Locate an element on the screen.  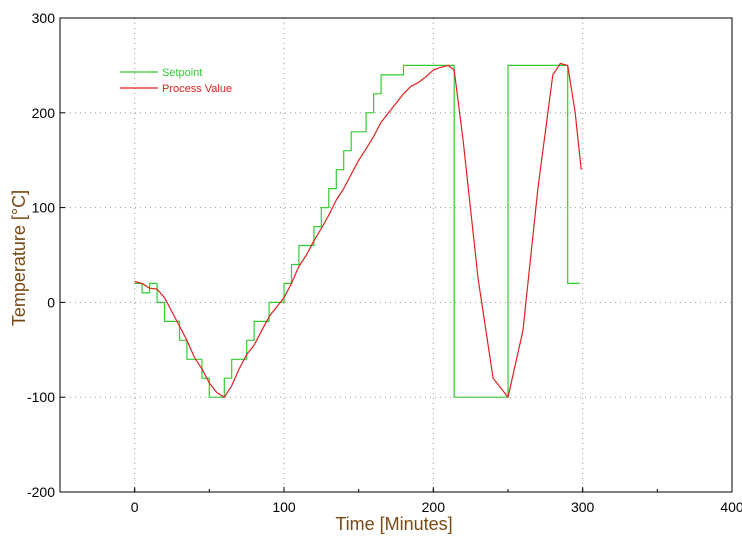
y-tick-label: 0 is located at coordinates (51, 302).